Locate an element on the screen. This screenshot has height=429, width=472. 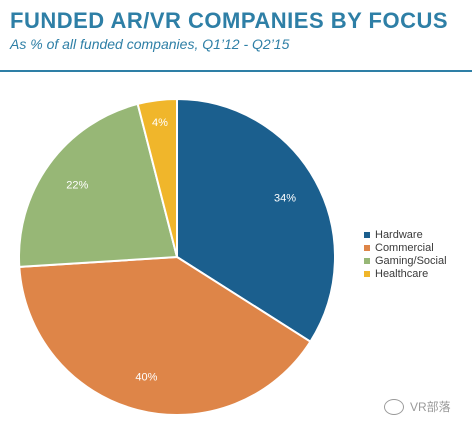
legend-label-healthcare: Healthcare is located at coordinates (402, 273).